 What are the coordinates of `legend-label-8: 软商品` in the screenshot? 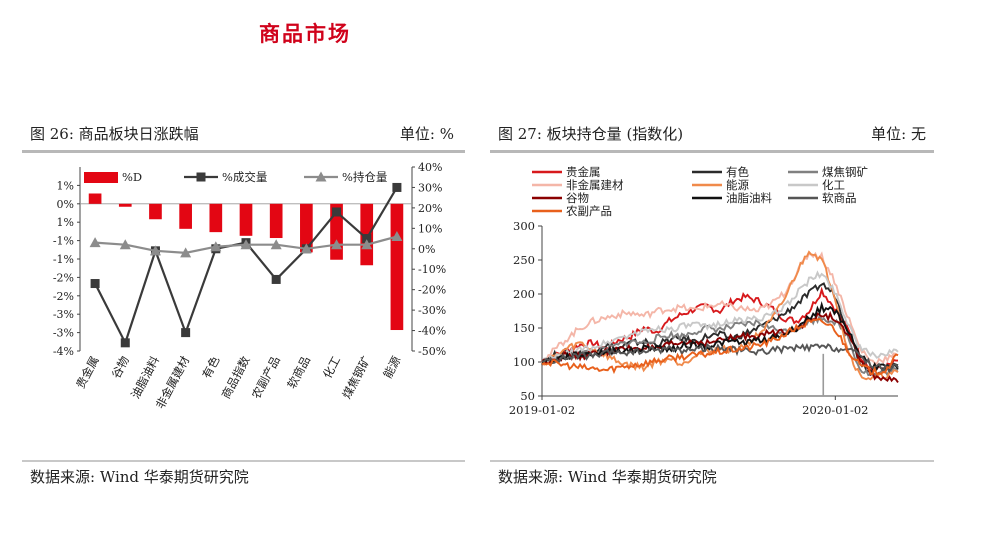 It's located at (839, 198).